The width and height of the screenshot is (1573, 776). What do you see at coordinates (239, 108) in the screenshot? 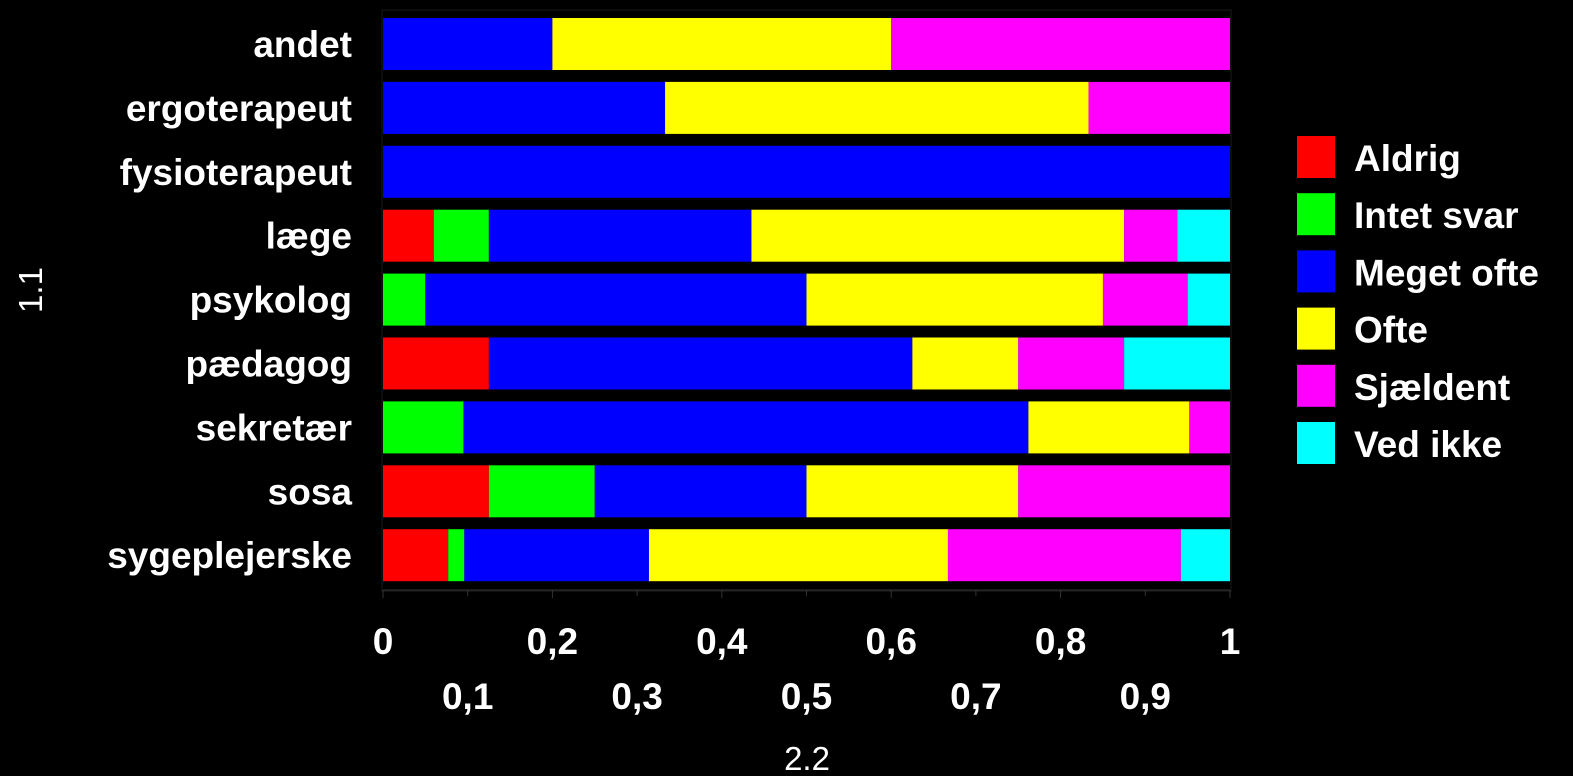
I see `category-label: ergoterapeut` at bounding box center [239, 108].